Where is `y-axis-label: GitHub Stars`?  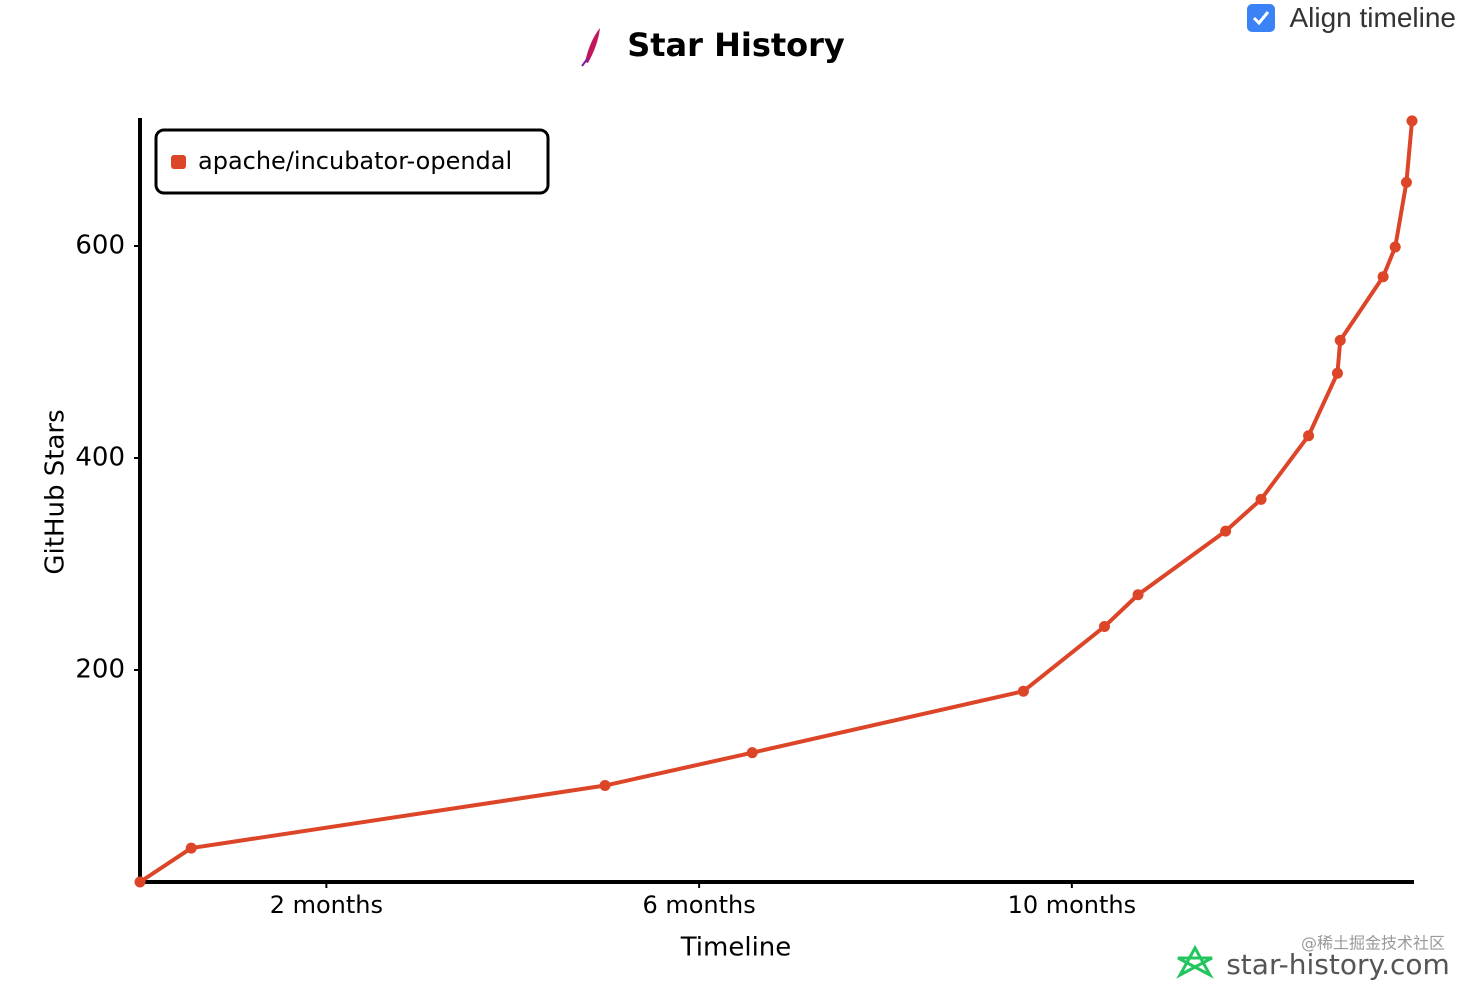 y-axis-label: GitHub Stars is located at coordinates (56, 491).